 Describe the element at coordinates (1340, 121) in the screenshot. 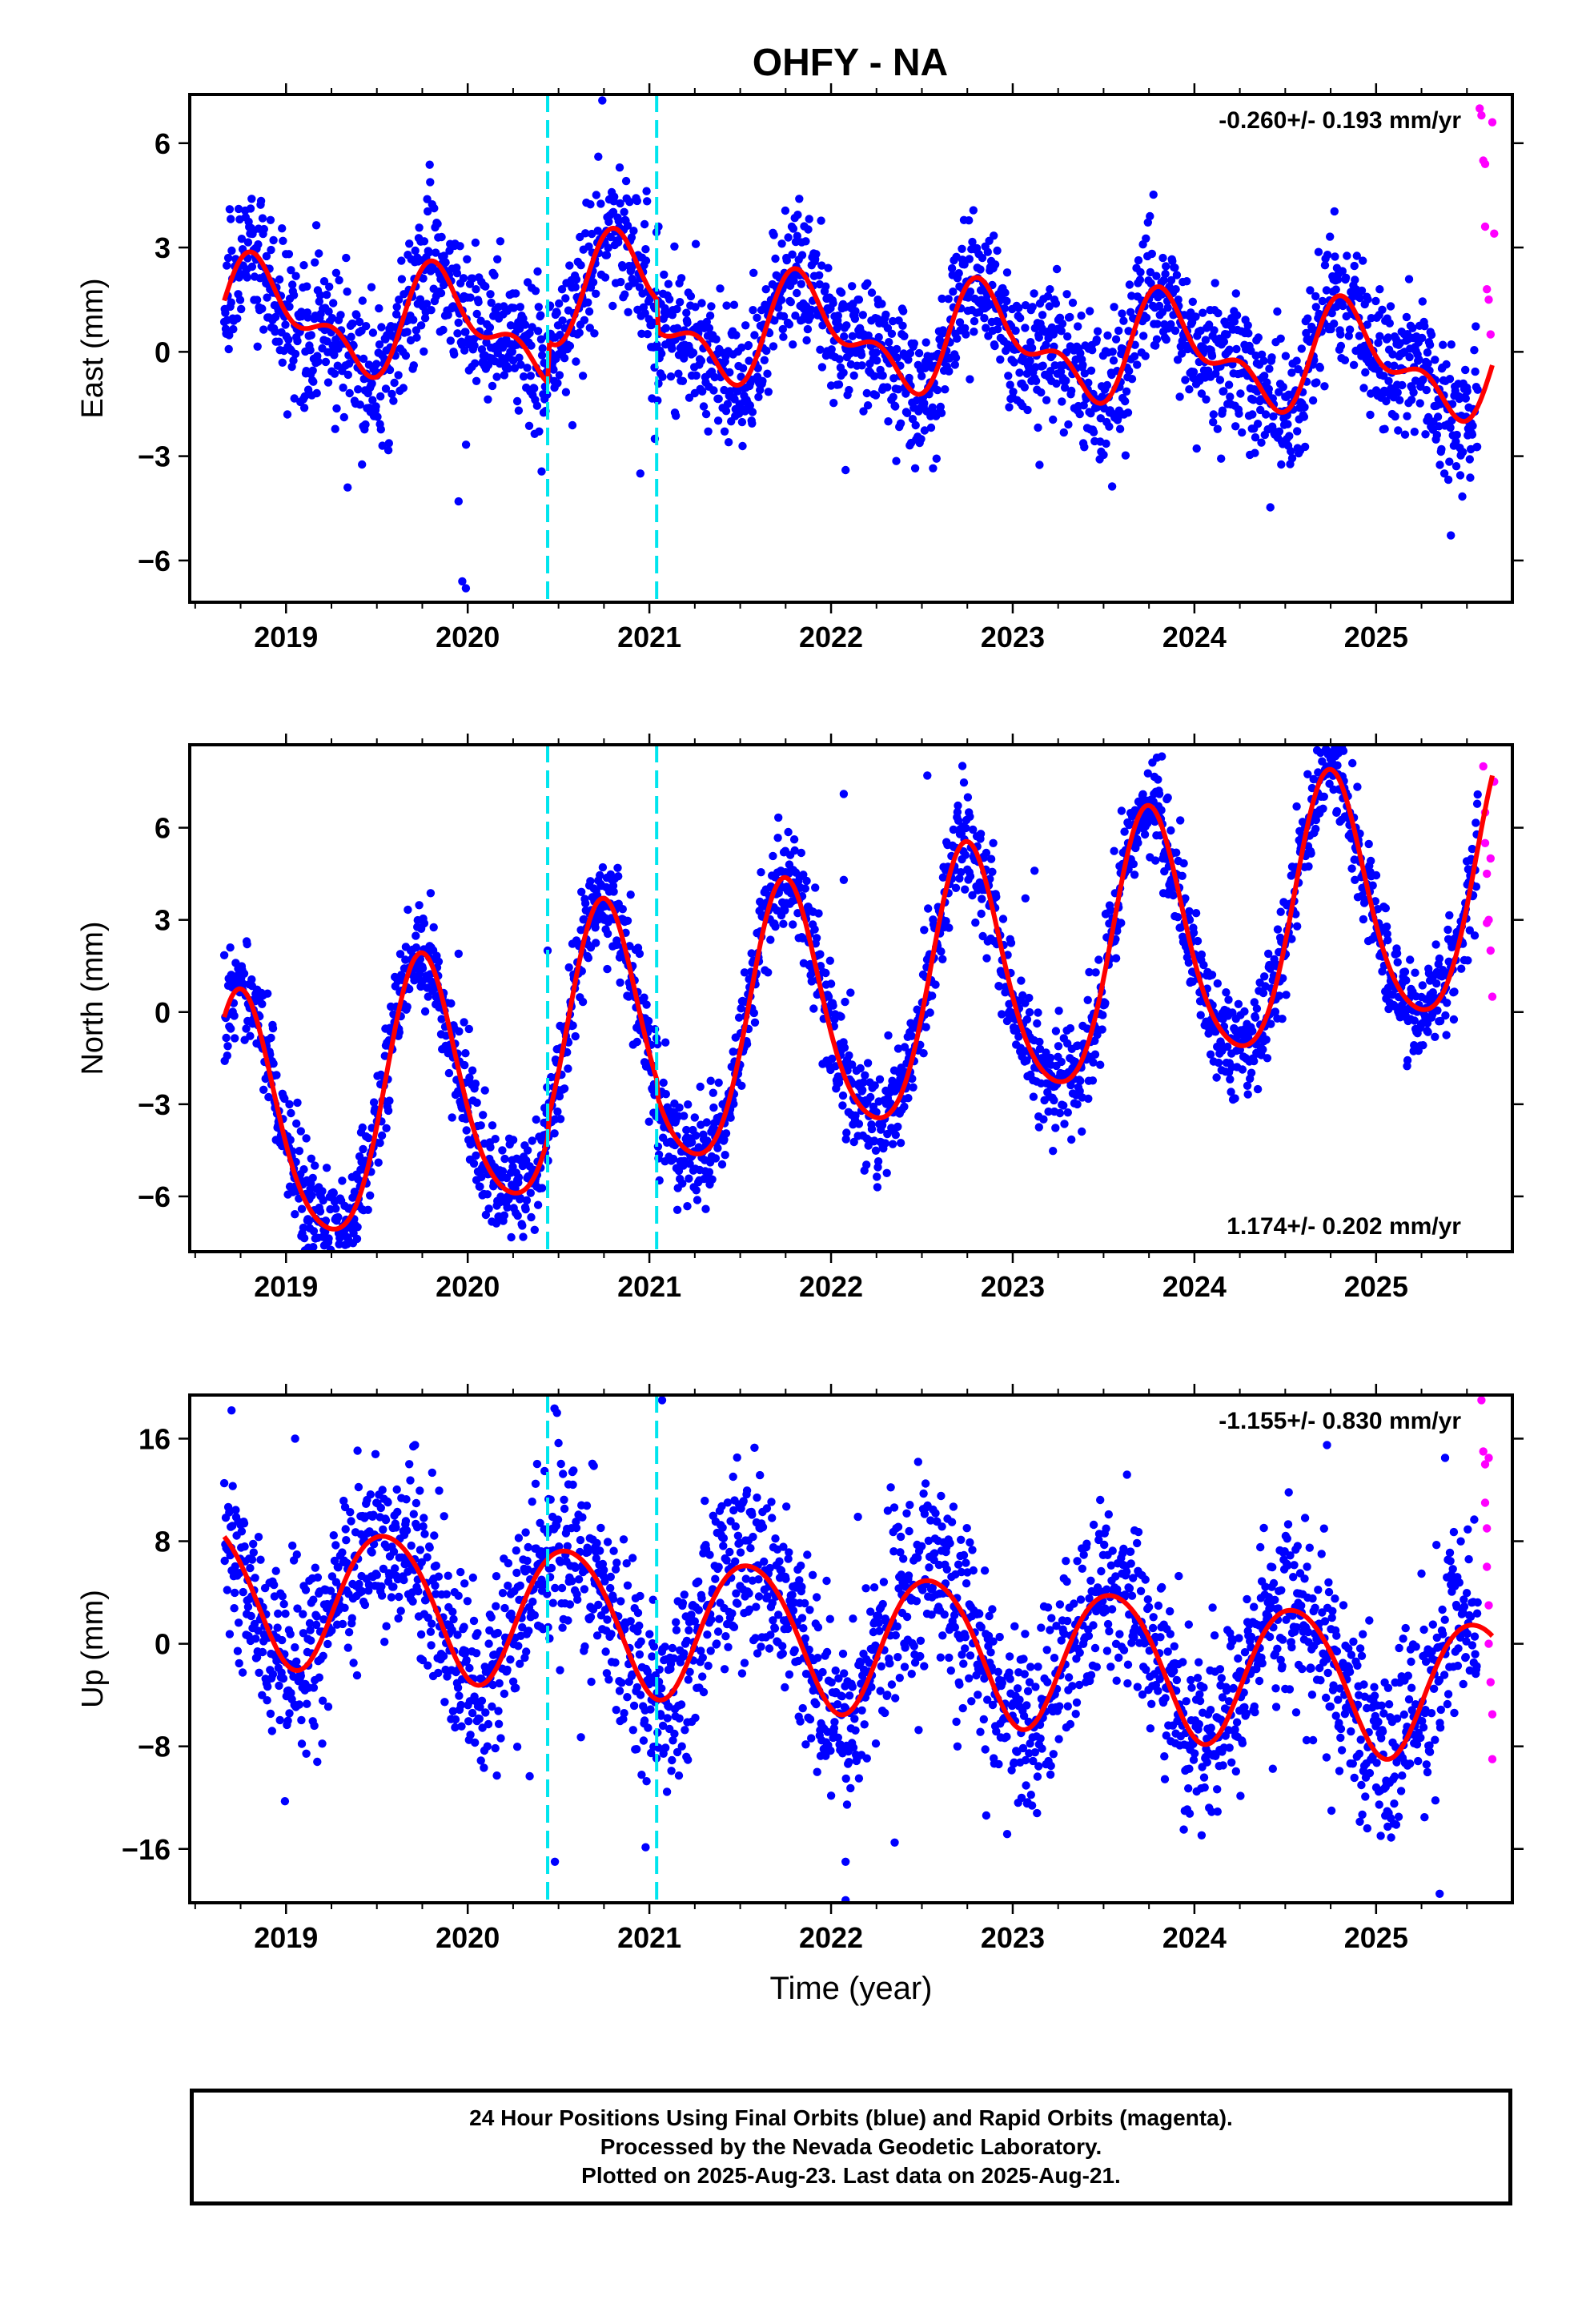

I see `velocity-annotation: -0.260+/- 0.193 mm/yr` at that location.